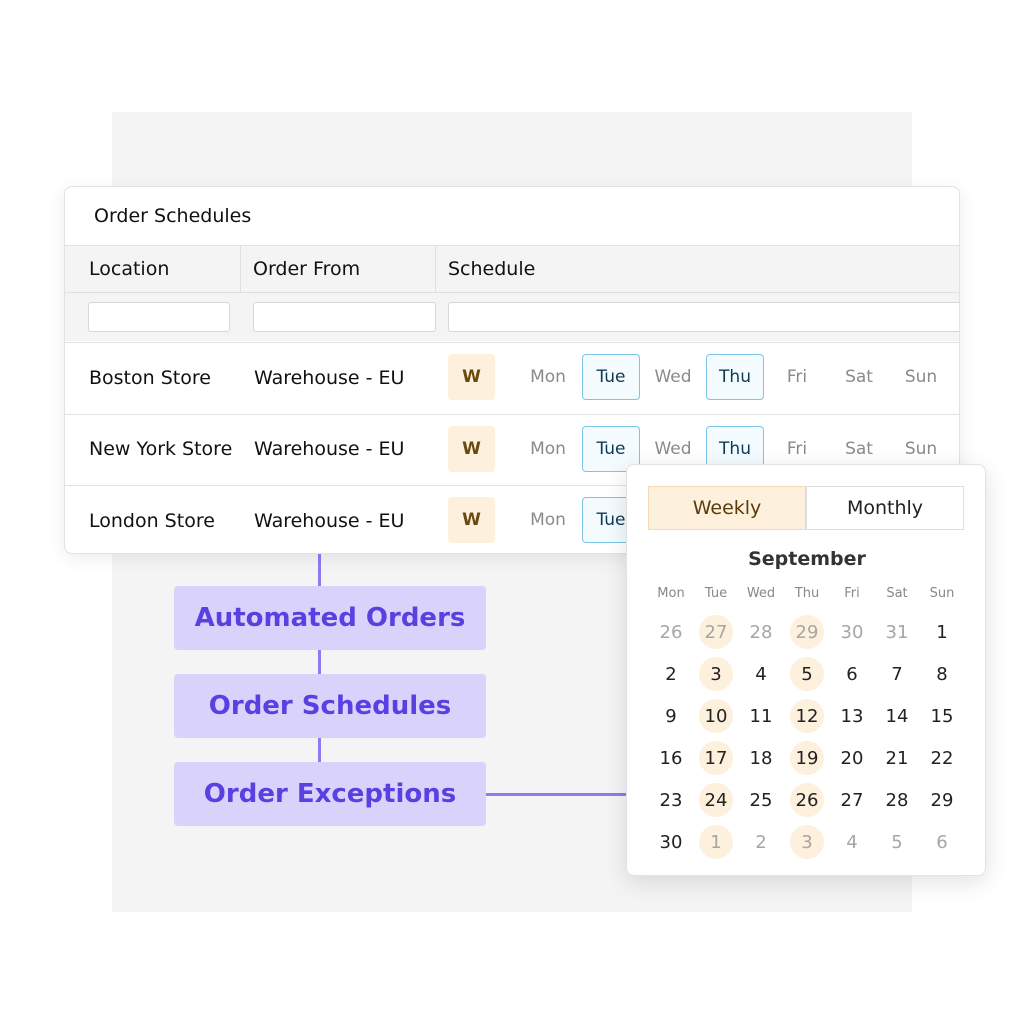  Describe the element at coordinates (152, 520) in the screenshot. I see `location: London Store` at that location.